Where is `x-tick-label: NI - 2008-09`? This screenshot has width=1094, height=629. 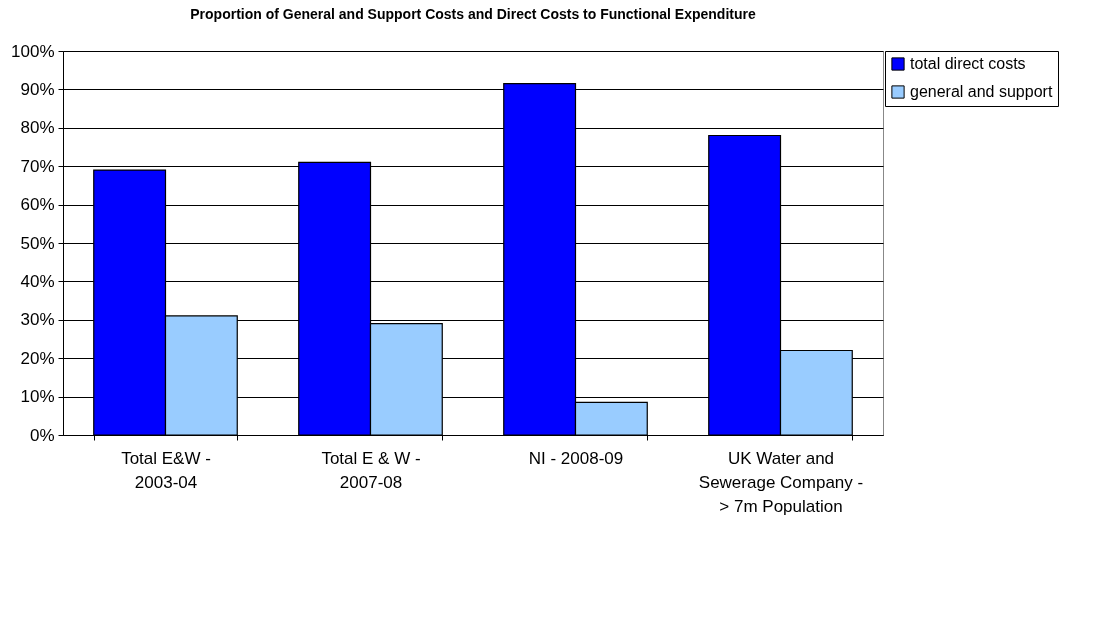 x-tick-label: NI - 2008-09 is located at coordinates (576, 458).